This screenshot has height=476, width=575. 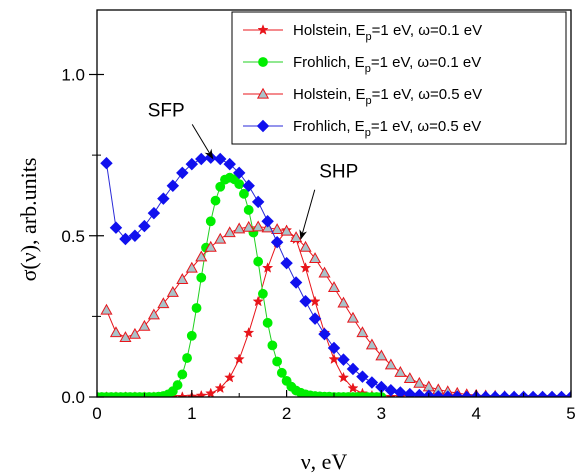 What do you see at coordinates (73, 75) in the screenshot?
I see `y-tick-label: 1.0` at bounding box center [73, 75].